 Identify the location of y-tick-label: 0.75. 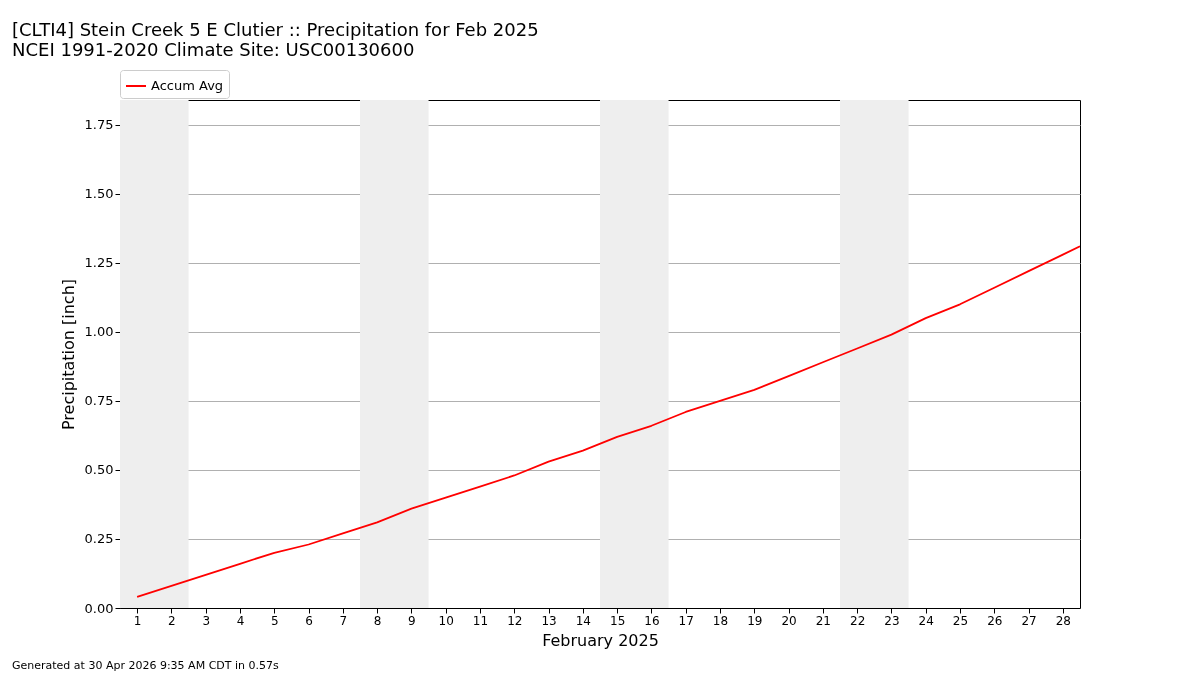
(99, 401).